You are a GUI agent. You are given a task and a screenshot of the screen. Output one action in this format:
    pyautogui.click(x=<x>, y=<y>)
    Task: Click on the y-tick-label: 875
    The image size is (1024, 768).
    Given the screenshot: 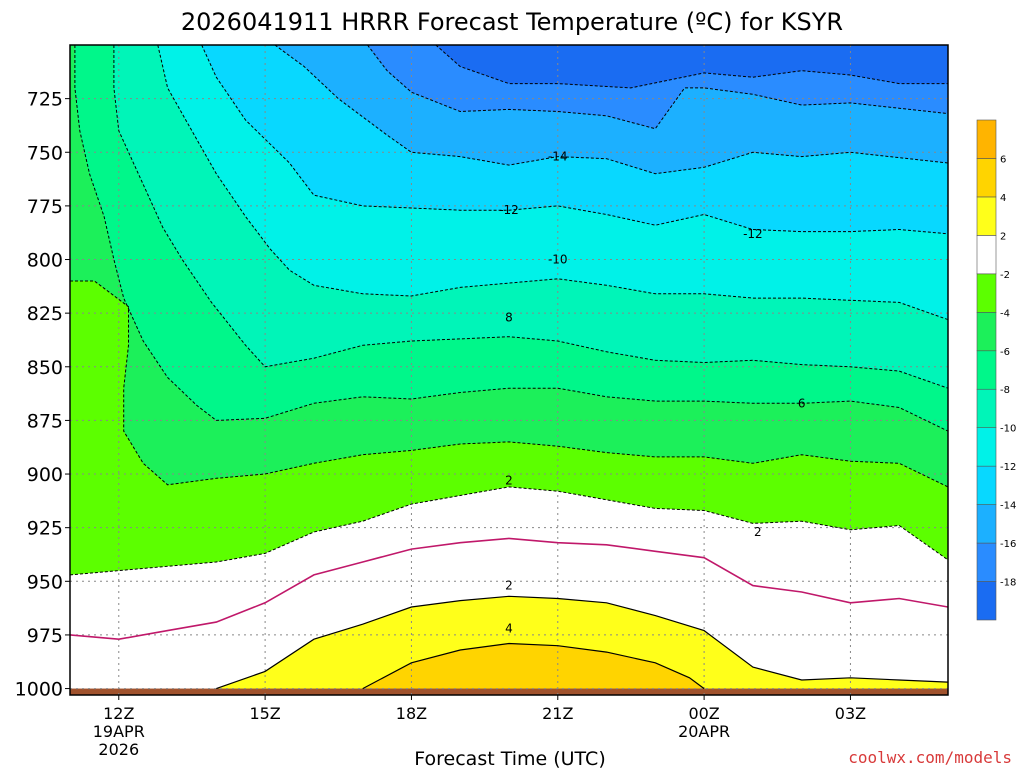 What is the action you would take?
    pyautogui.click(x=45, y=421)
    